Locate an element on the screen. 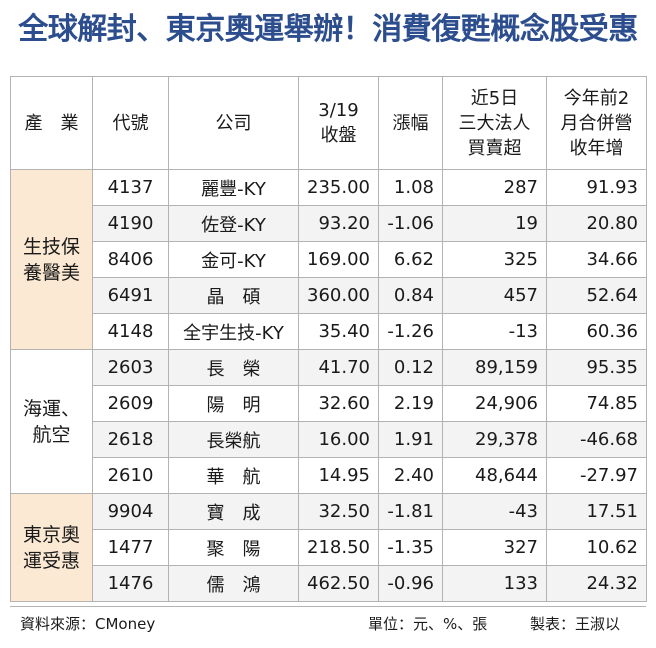 The image size is (656, 648). stock-code: 6491 is located at coordinates (130, 295).